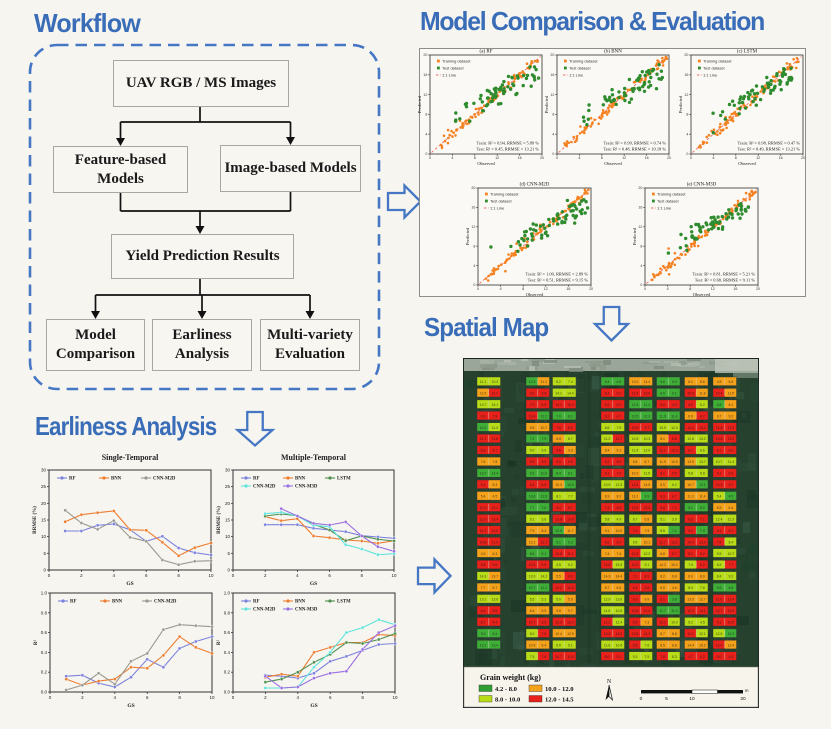  Describe the element at coordinates (635, 657) in the screenshot. I see `svg-text: 9.3` at that location.